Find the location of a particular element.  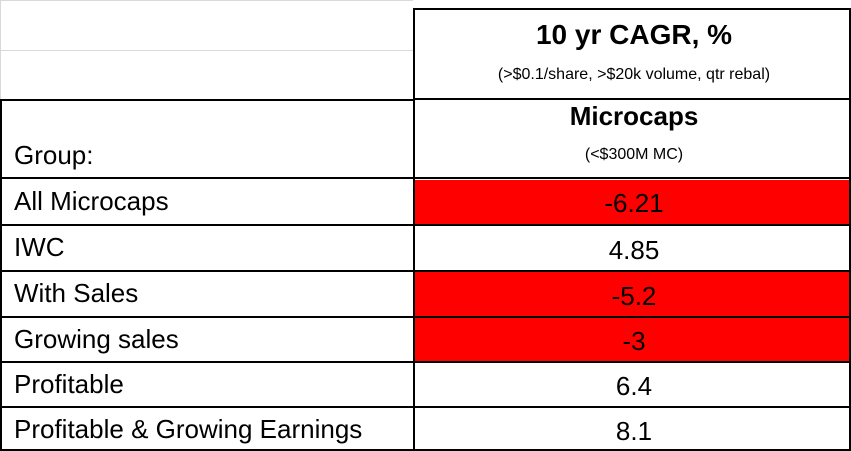

header-title: 10 yr CAGR, % is located at coordinates (634, 34).